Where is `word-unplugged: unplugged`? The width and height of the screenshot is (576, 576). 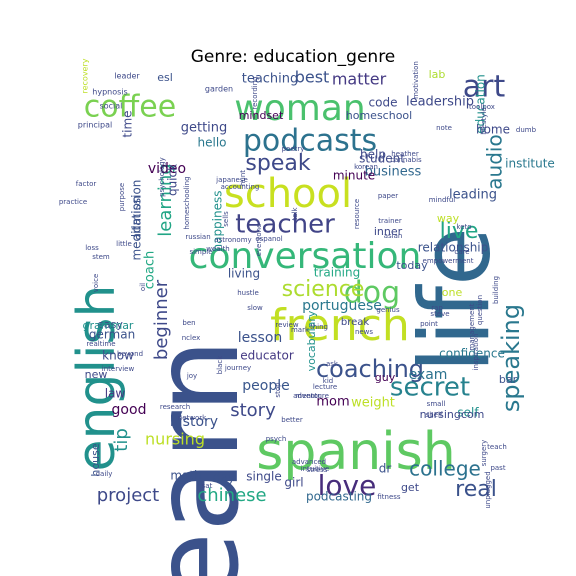
word-unplugged: unplugged is located at coordinates (488, 489).